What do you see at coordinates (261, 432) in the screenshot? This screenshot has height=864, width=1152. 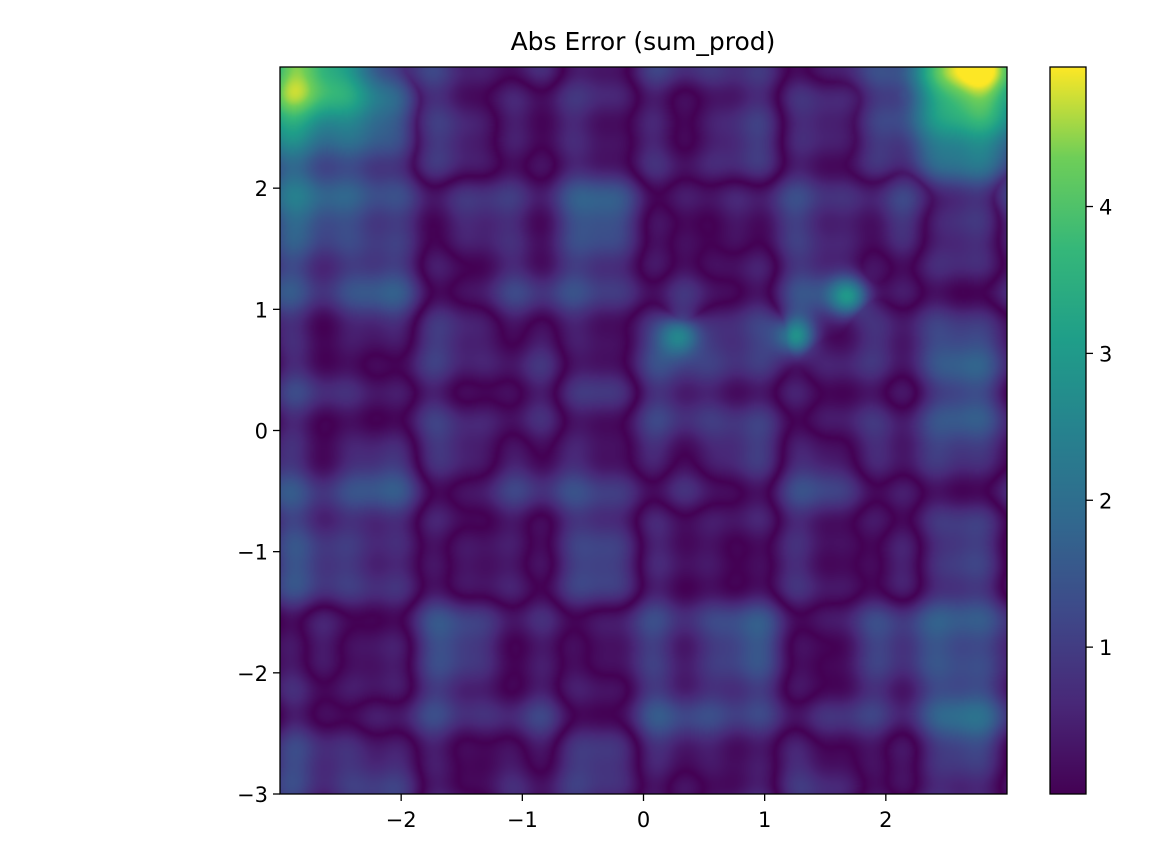 I see `y-tick-label: 0` at bounding box center [261, 432].